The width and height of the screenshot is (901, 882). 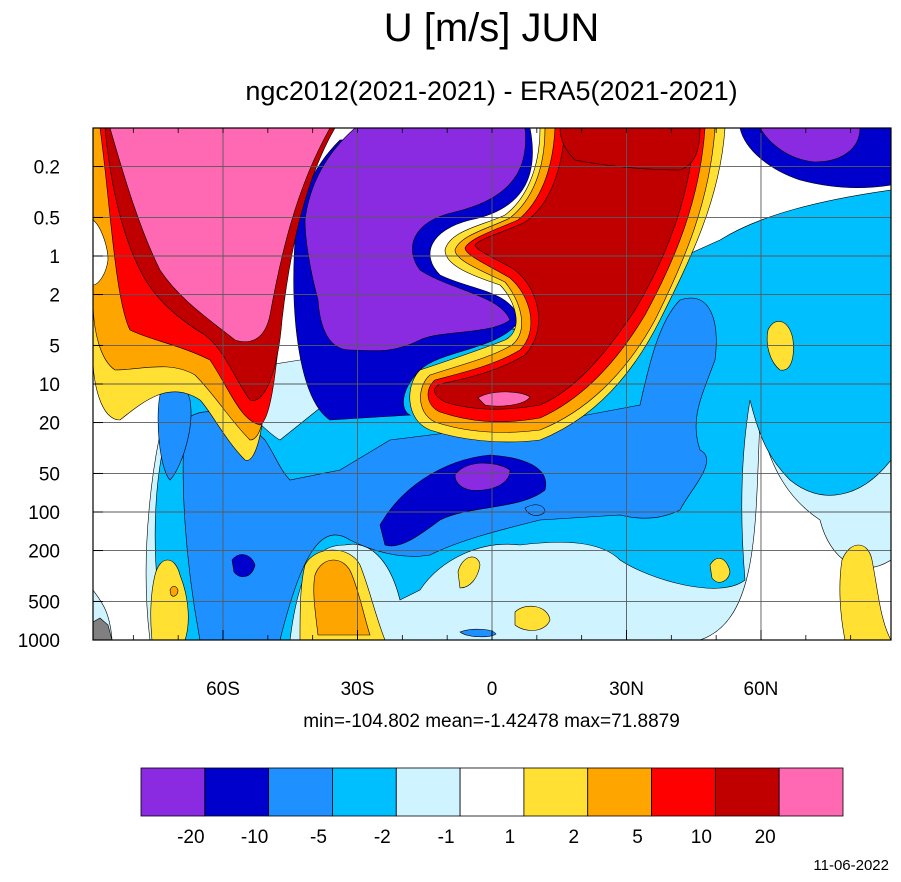 What do you see at coordinates (39, 641) in the screenshot?
I see `y-tick-label: 1000` at bounding box center [39, 641].